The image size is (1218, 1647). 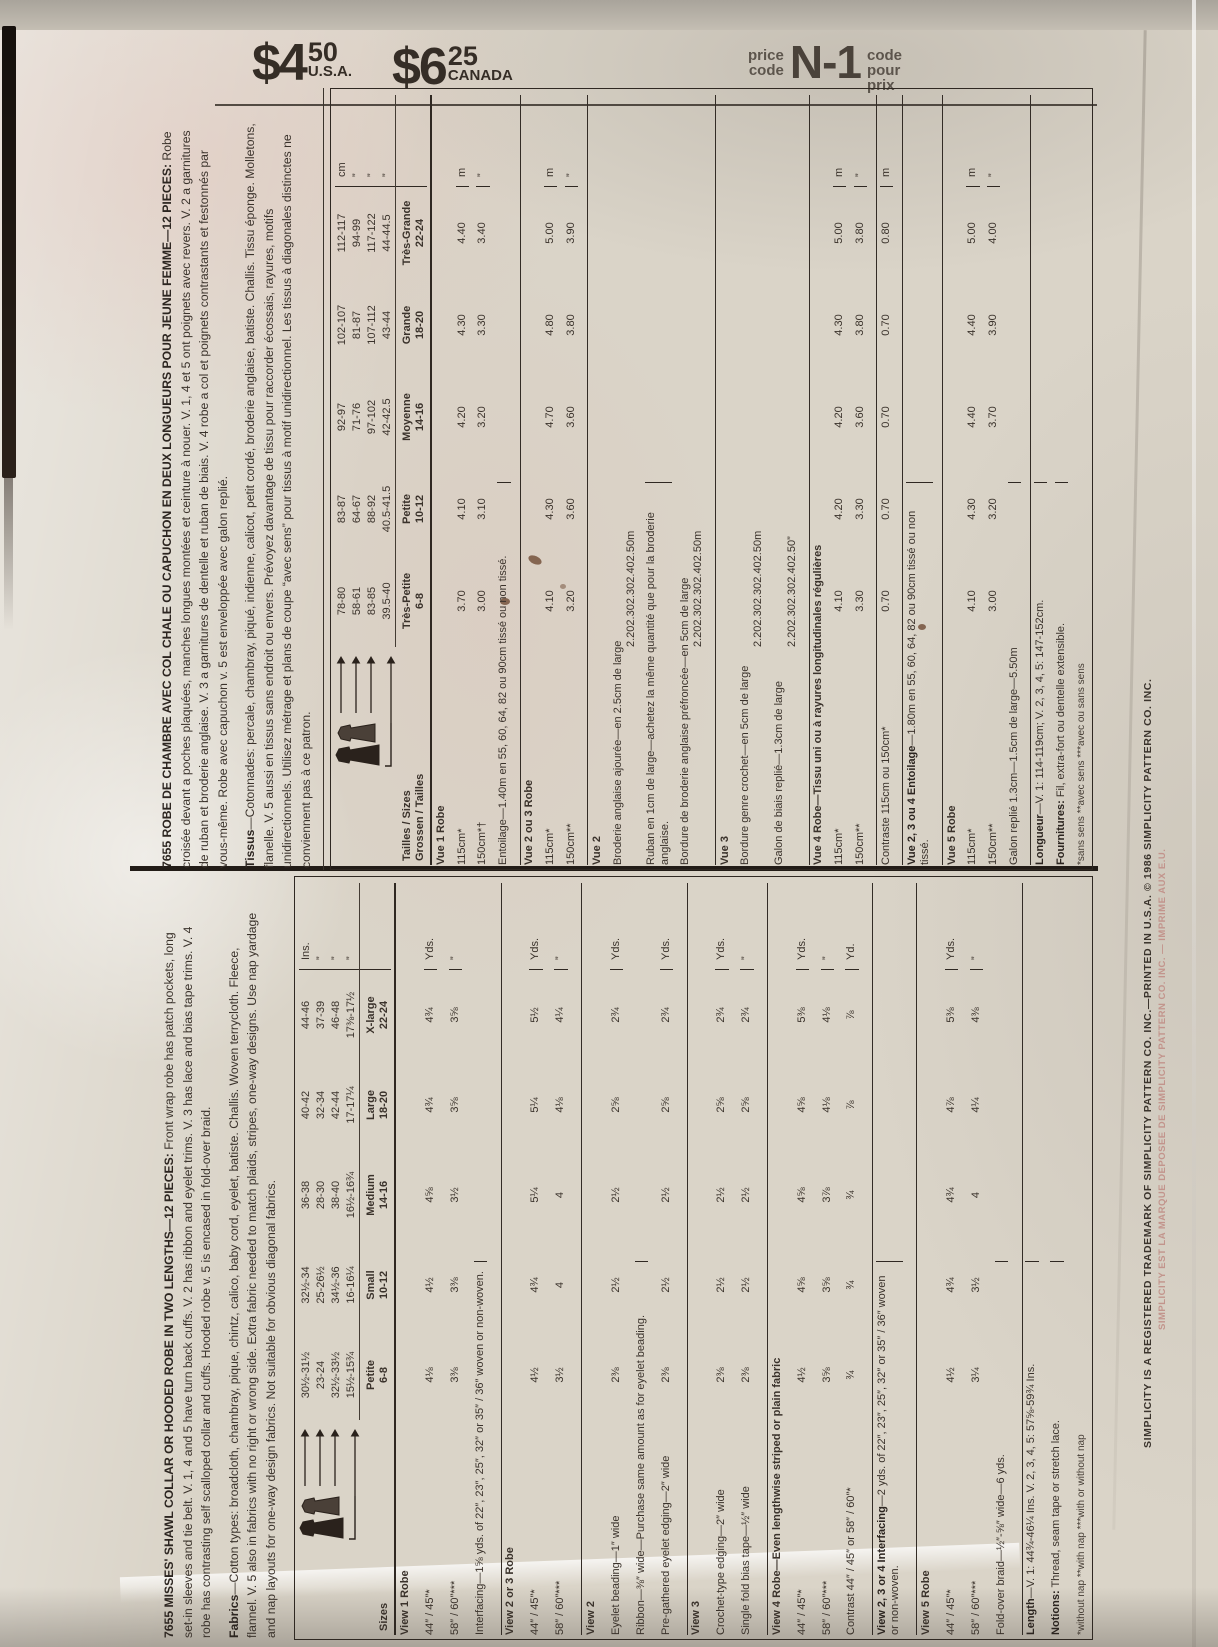 I want to click on chart-value-row: 44″ / 45″* 4⅛ 4½ 4⅝ 4¾ 4¾ Yds., so click(x=430, y=1259).